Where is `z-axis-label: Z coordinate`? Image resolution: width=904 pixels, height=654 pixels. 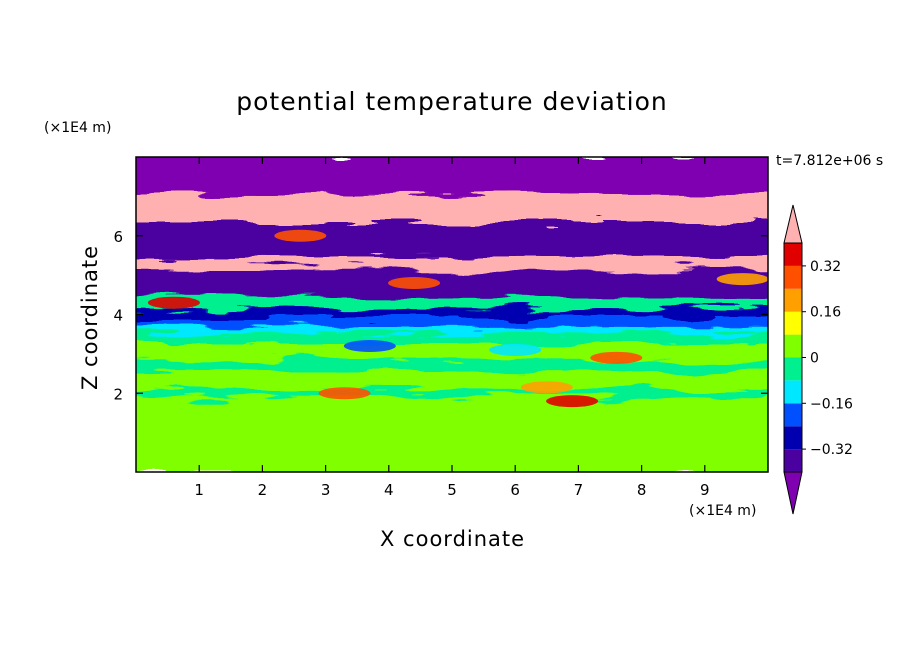
z-axis-label: Z coordinate is located at coordinates (90, 317).